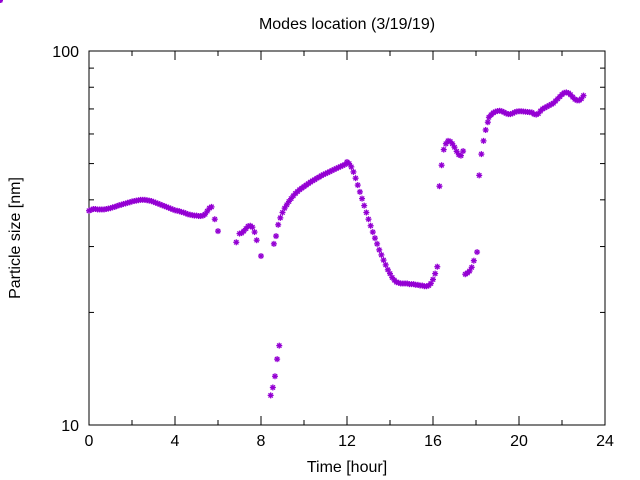 This screenshot has width=640, height=480. Describe the element at coordinates (347, 467) in the screenshot. I see `x-axis-label: Time [hour]` at that location.